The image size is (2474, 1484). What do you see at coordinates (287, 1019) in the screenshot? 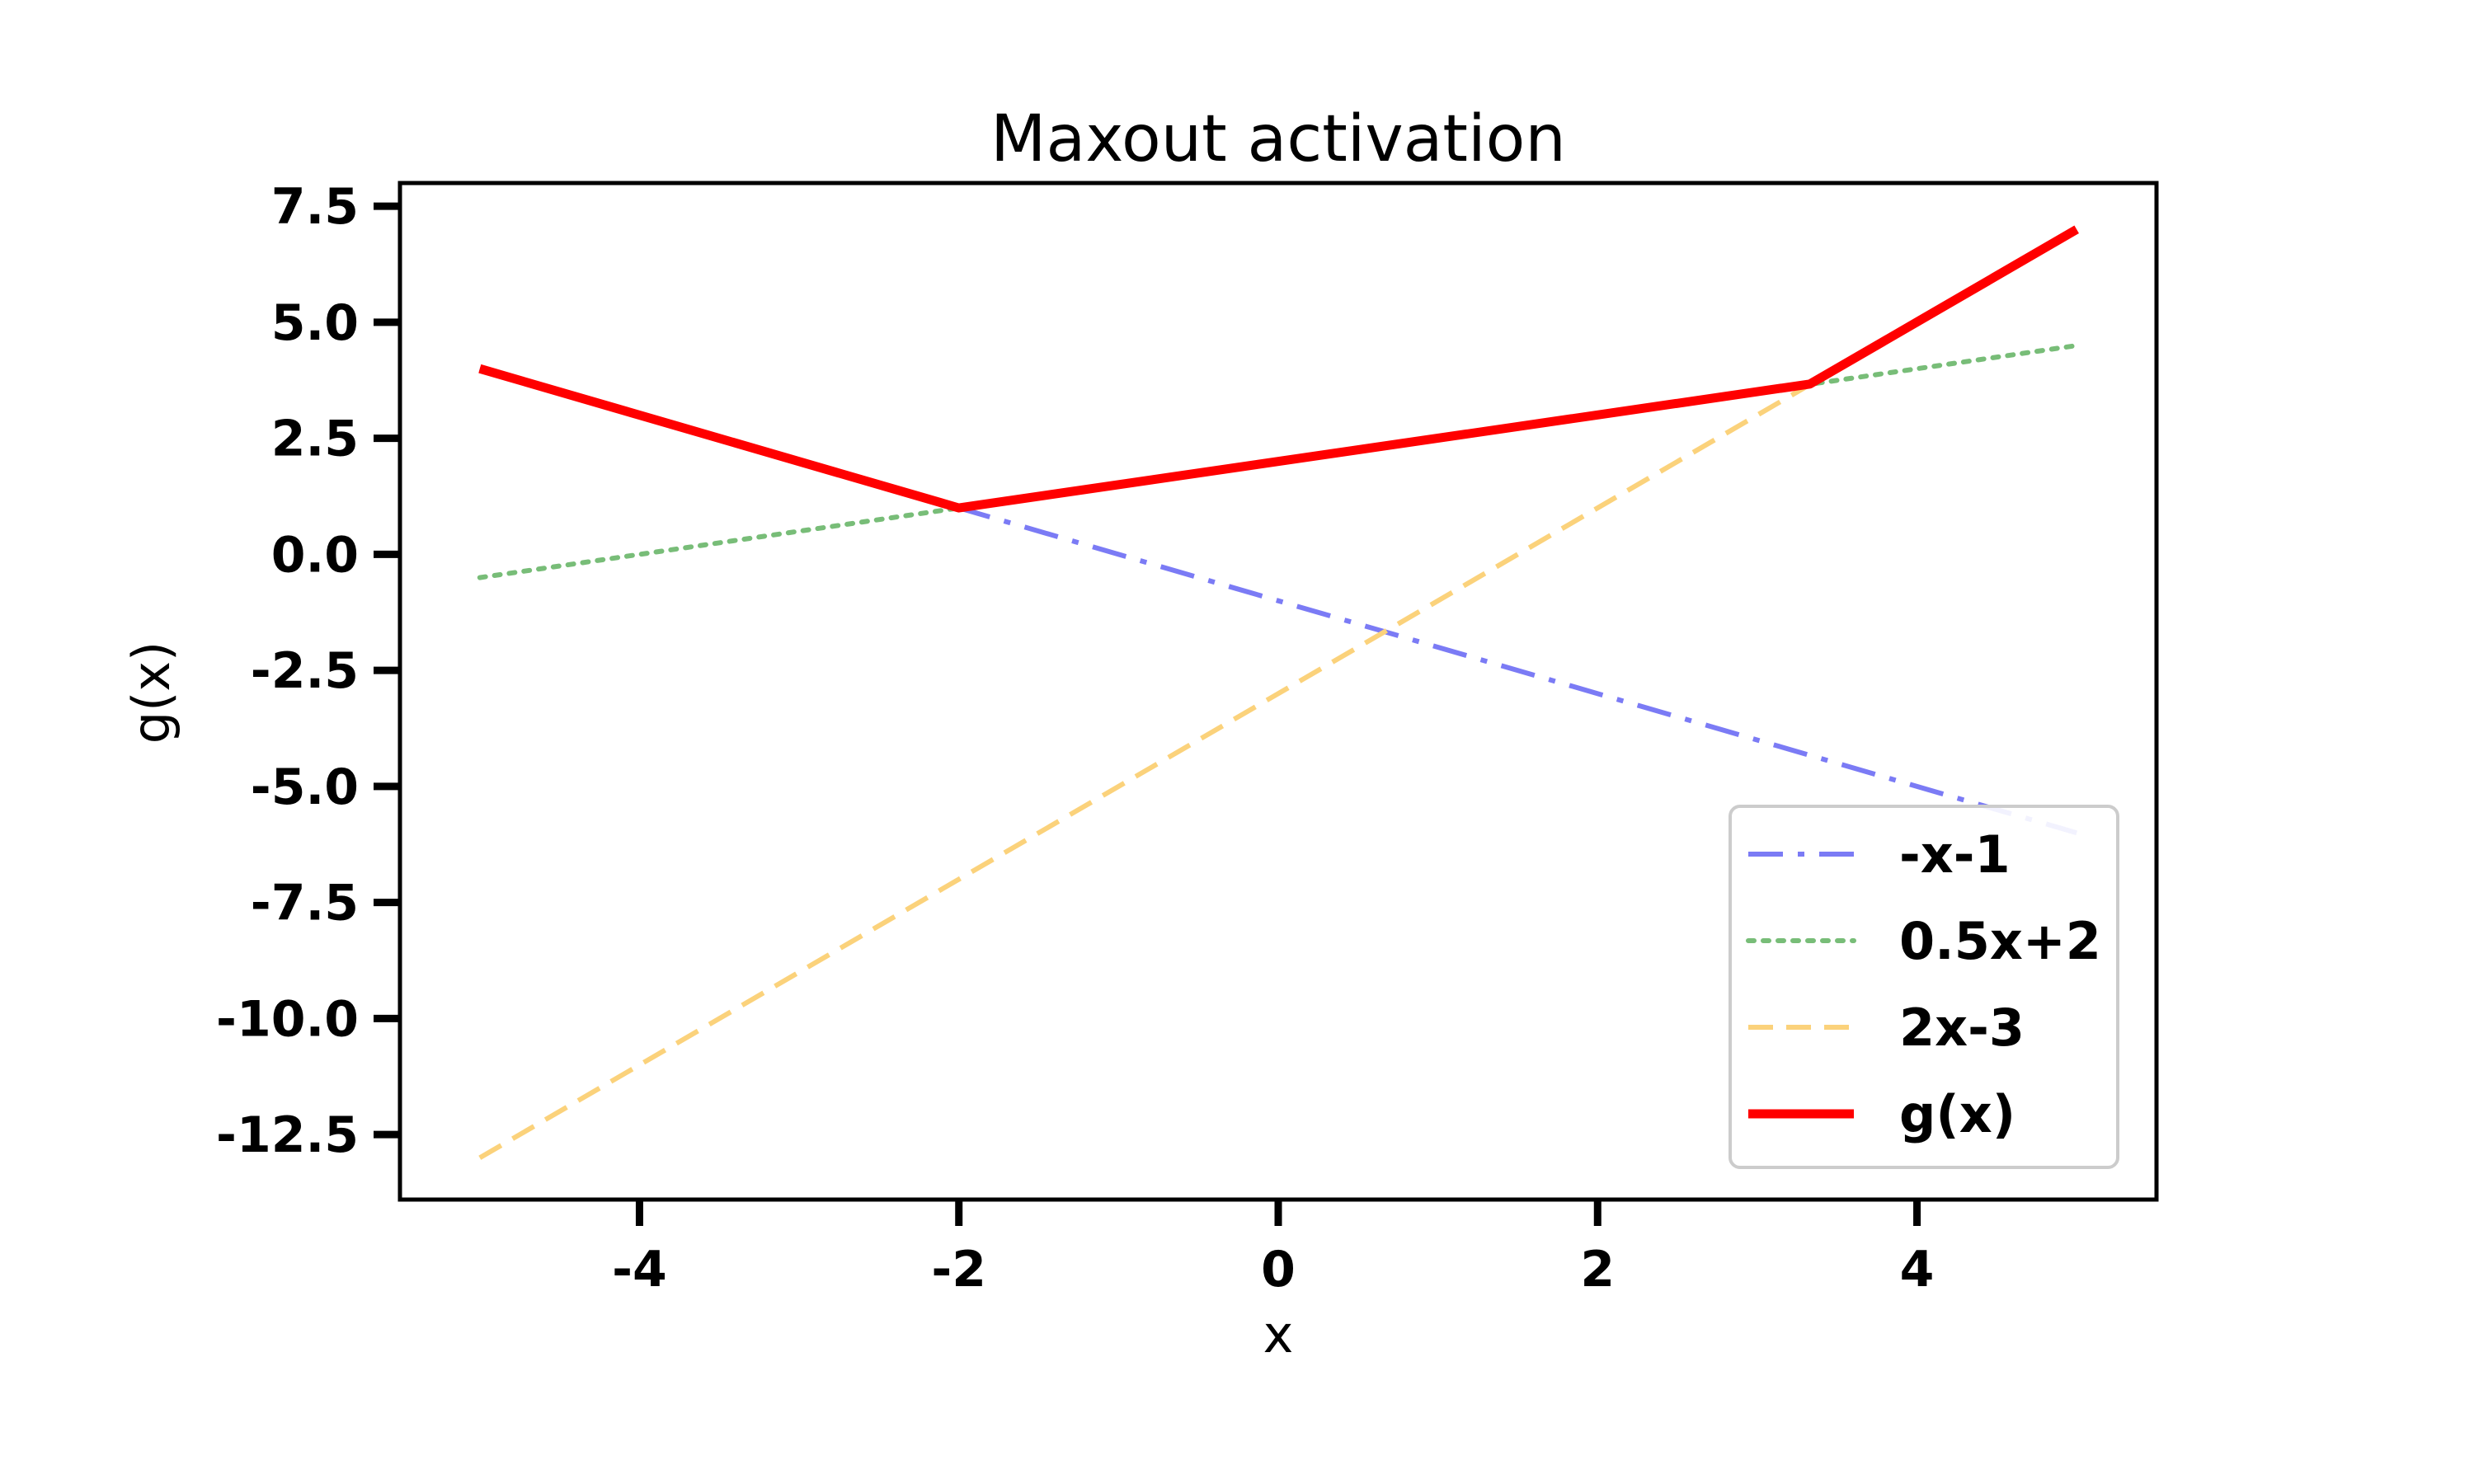
I see `y-tick-label: -10.0` at bounding box center [287, 1019].